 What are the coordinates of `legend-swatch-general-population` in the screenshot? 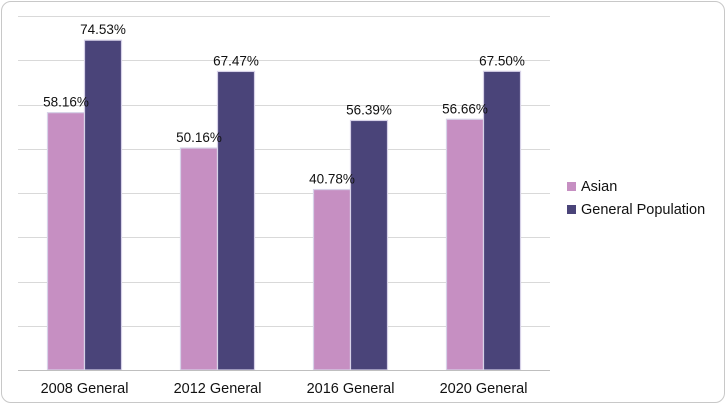 It's located at (571, 209).